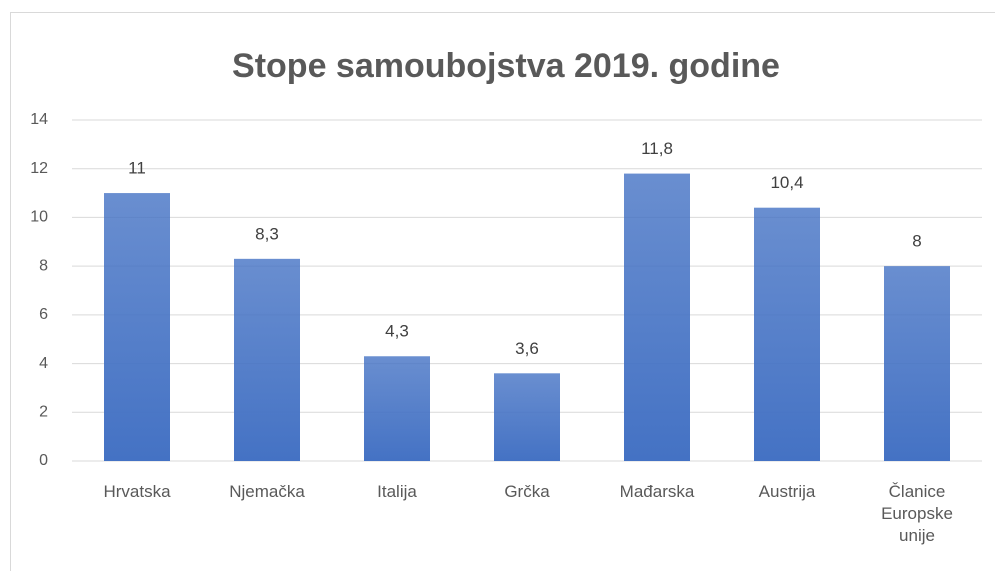  Describe the element at coordinates (39, 119) in the screenshot. I see `y-tick-label: 14` at that location.